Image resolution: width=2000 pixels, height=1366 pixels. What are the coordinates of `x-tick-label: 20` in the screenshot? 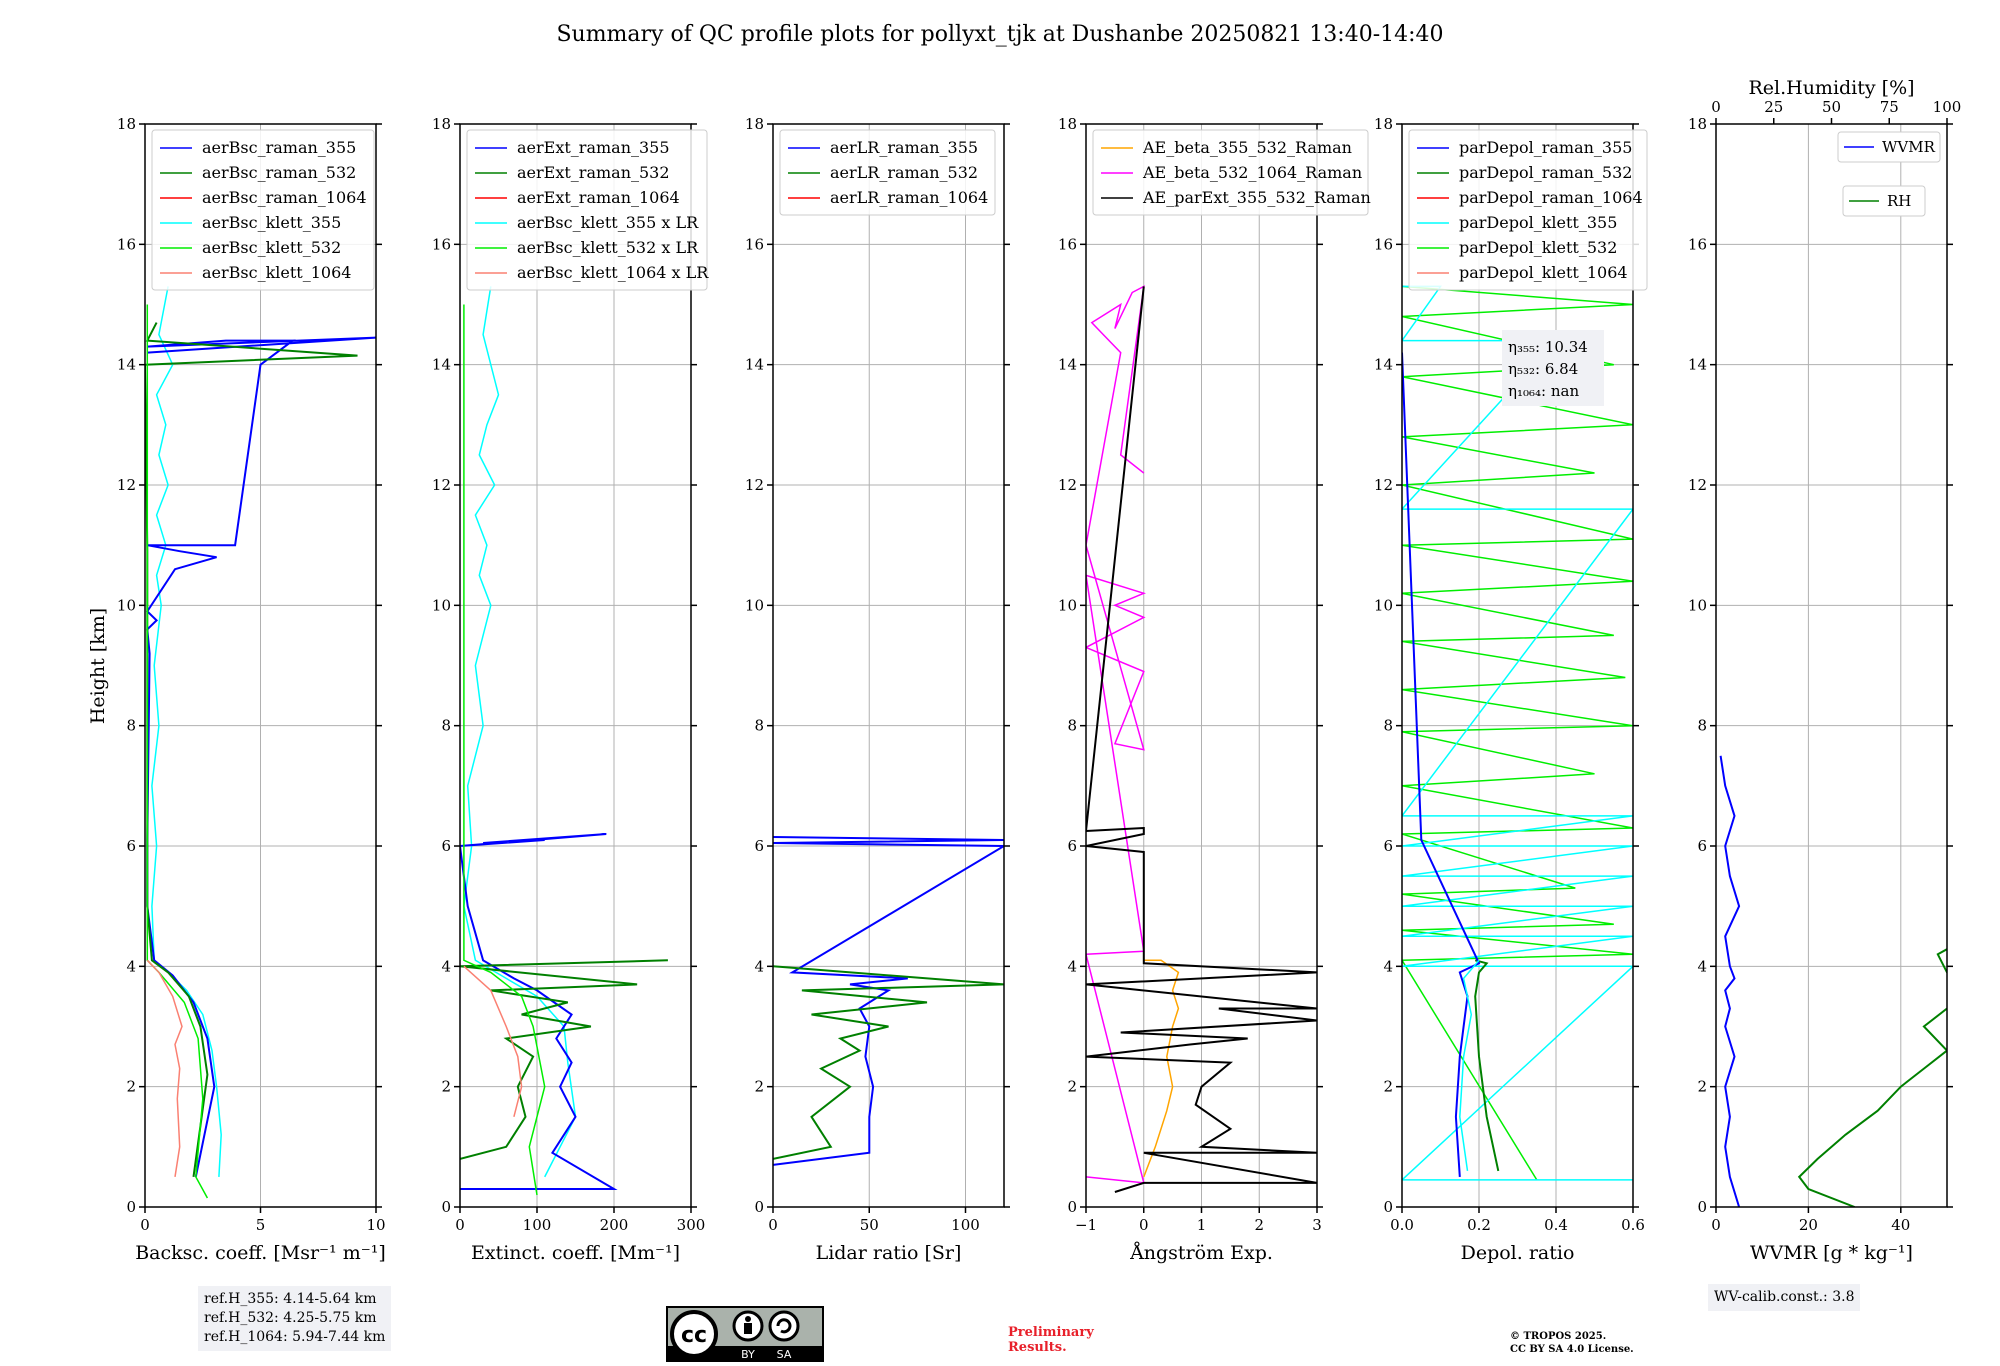 It's located at (1808, 1225).